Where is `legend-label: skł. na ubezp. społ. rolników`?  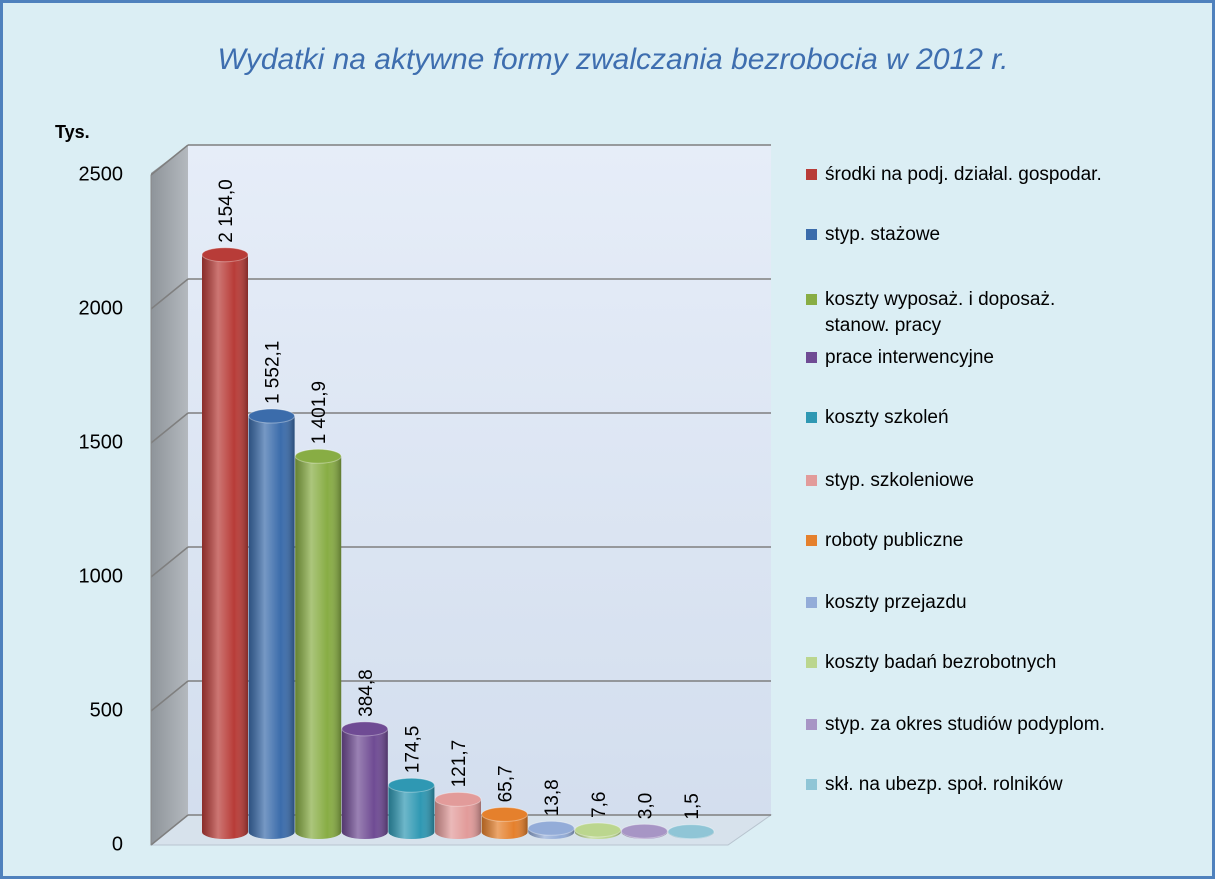
legend-label: skł. na ubezp. społ. rolników is located at coordinates (944, 784).